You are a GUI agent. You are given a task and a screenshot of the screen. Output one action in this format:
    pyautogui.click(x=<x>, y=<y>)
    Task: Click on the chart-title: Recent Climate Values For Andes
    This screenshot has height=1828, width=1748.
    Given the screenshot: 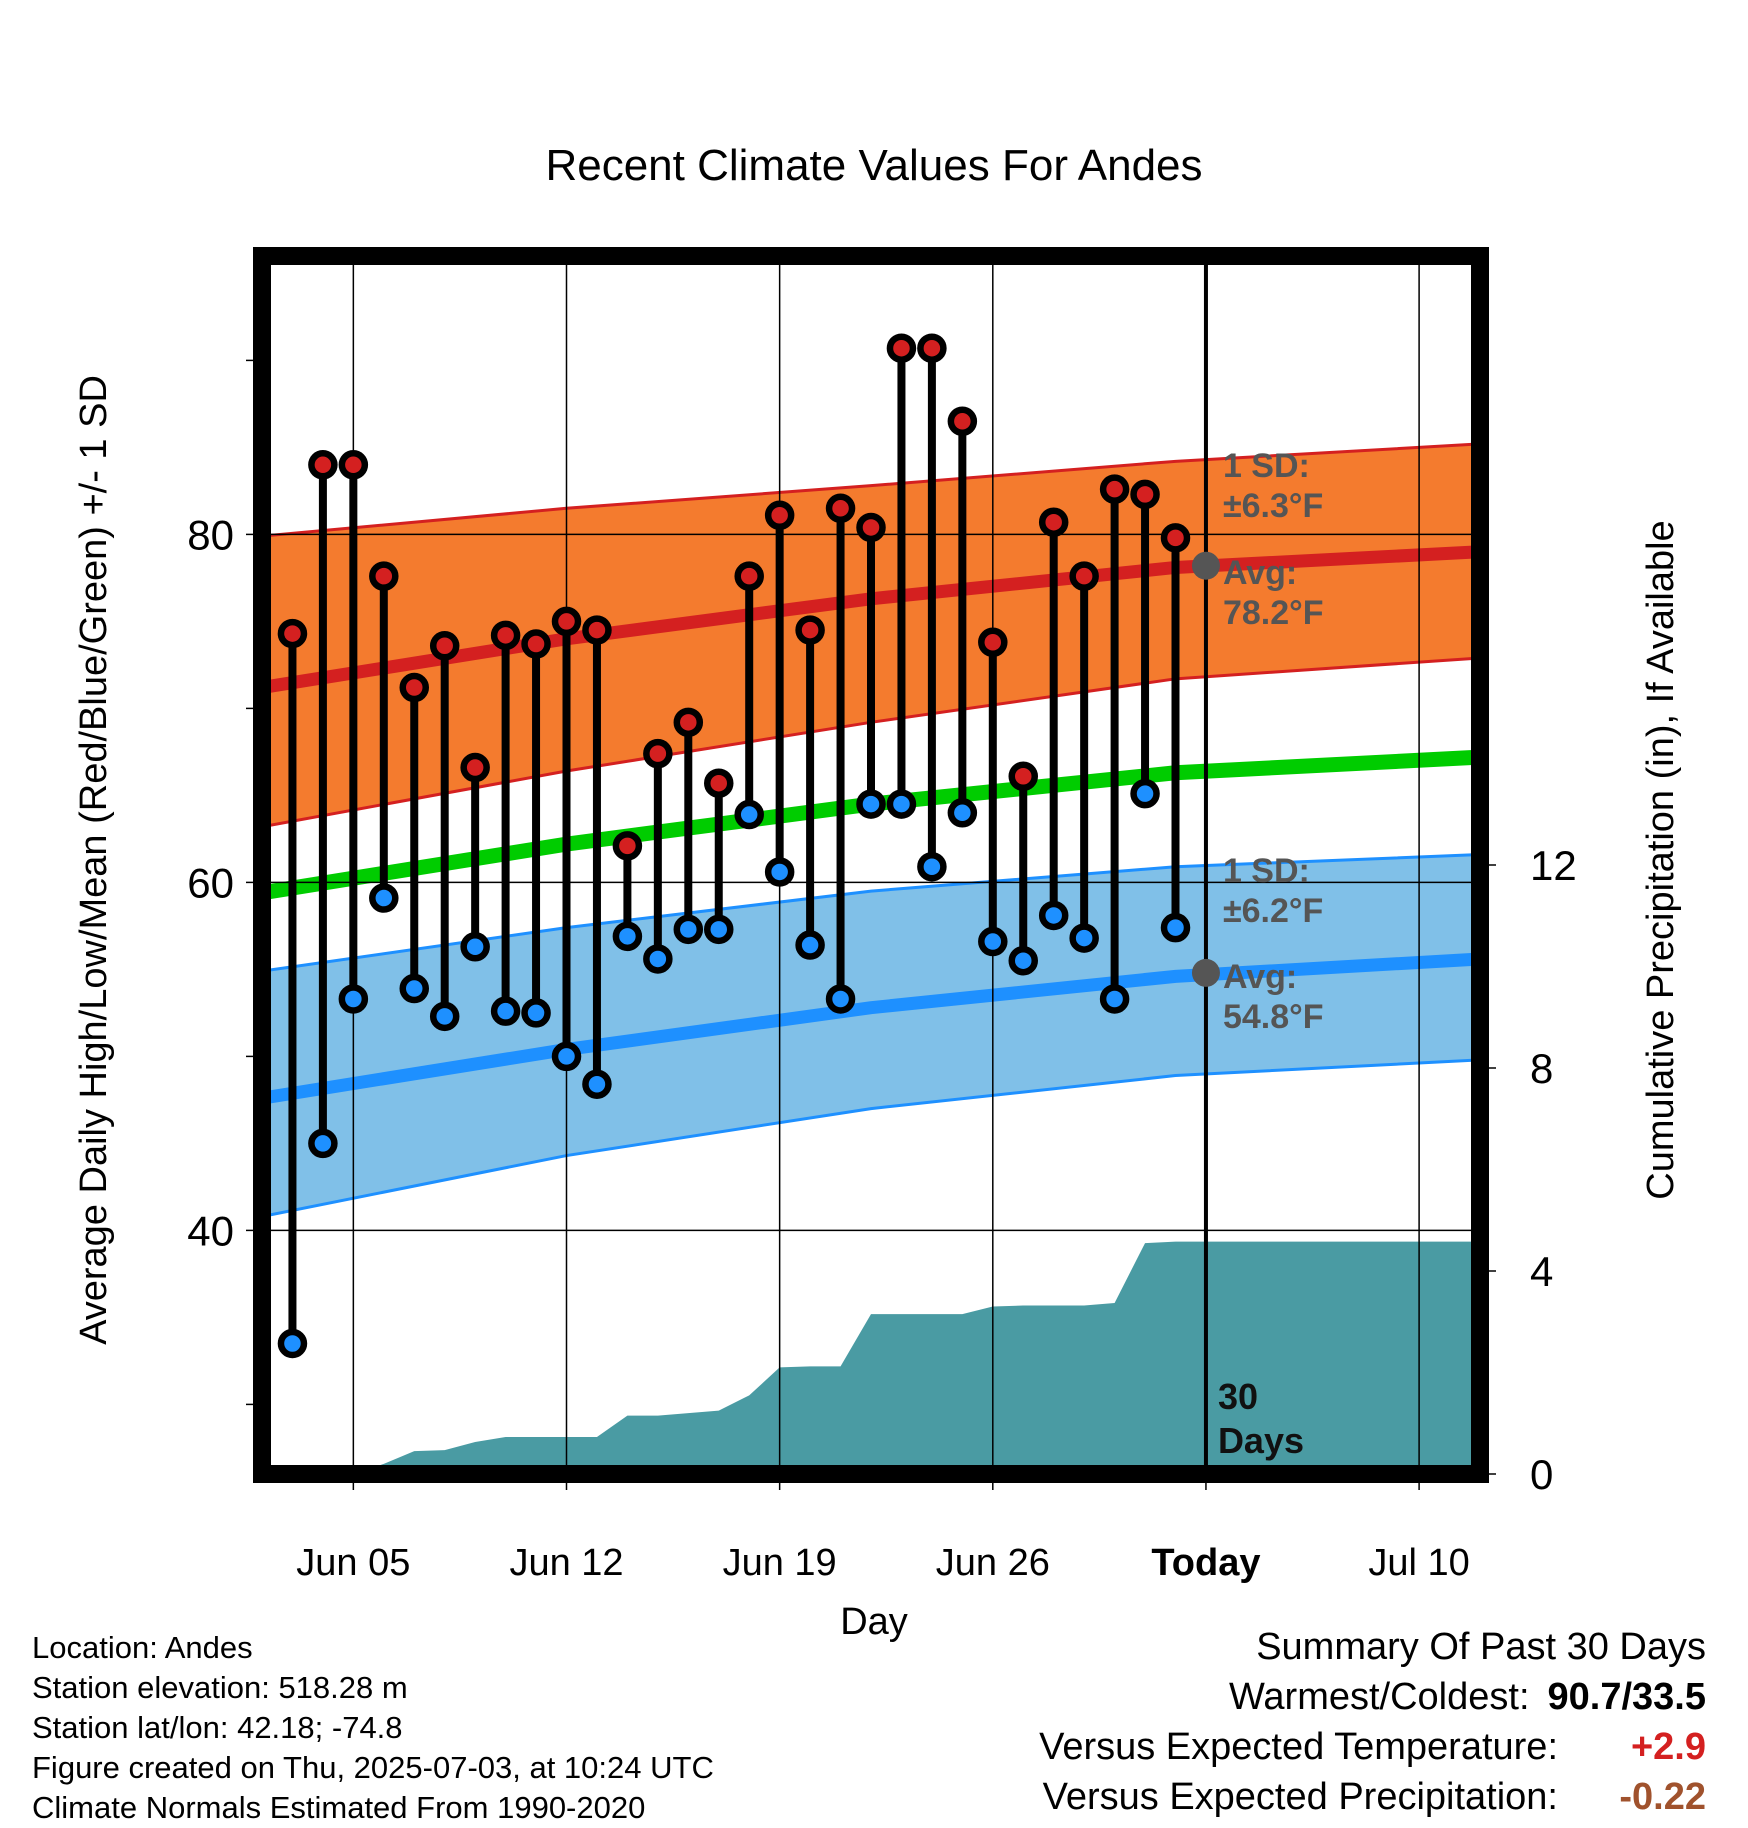 What is the action you would take?
    pyautogui.click(x=873, y=165)
    